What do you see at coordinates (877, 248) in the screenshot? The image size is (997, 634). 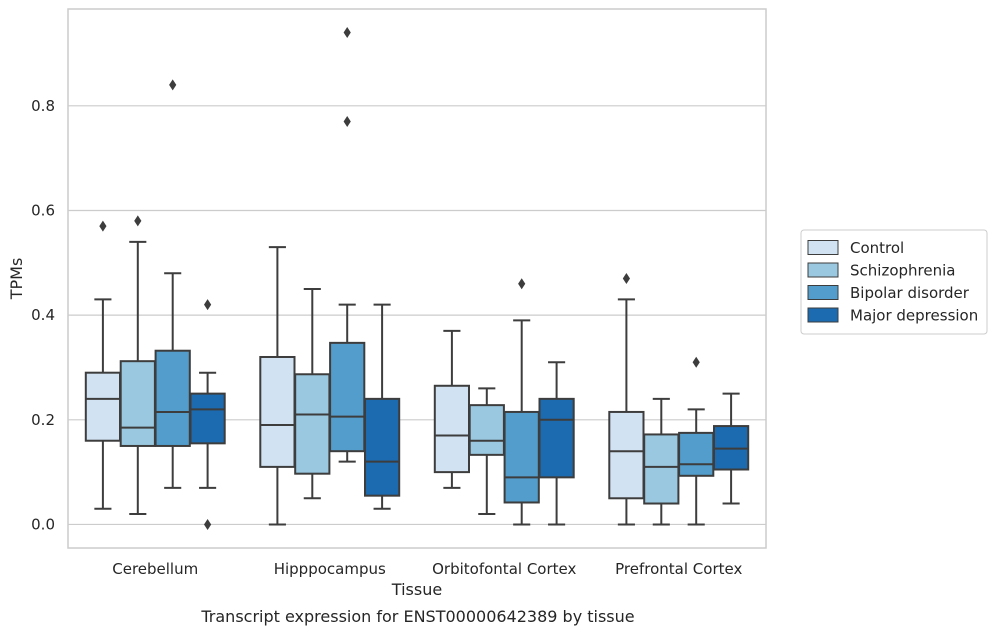 I see `legend-label: Control` at bounding box center [877, 248].